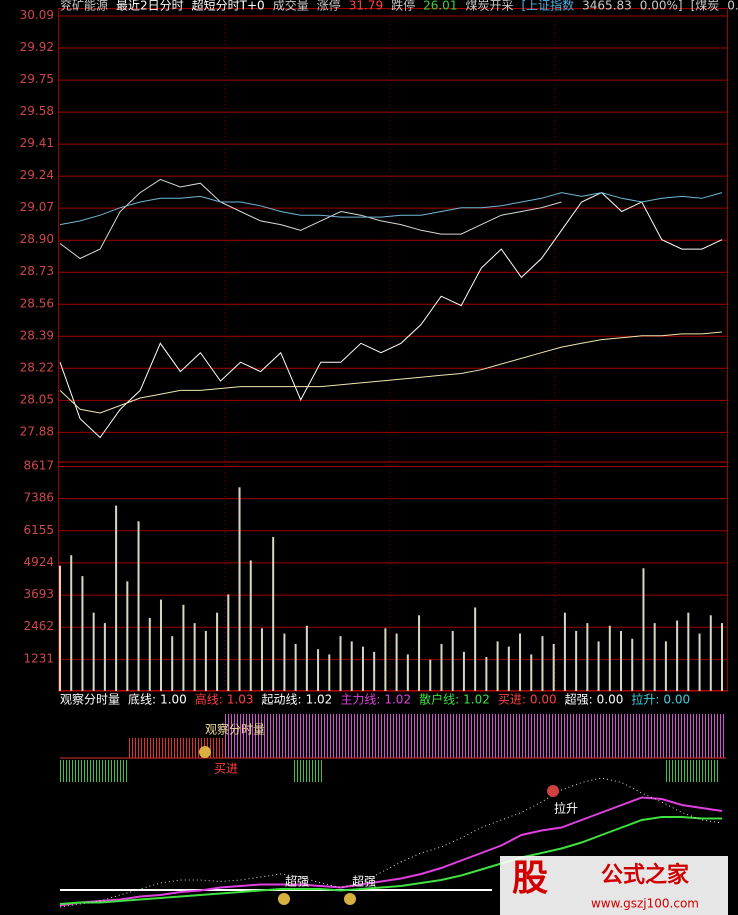 This screenshot has height=915, width=738. Describe the element at coordinates (512, 700) in the screenshot. I see `header-text: 买进:` at that location.